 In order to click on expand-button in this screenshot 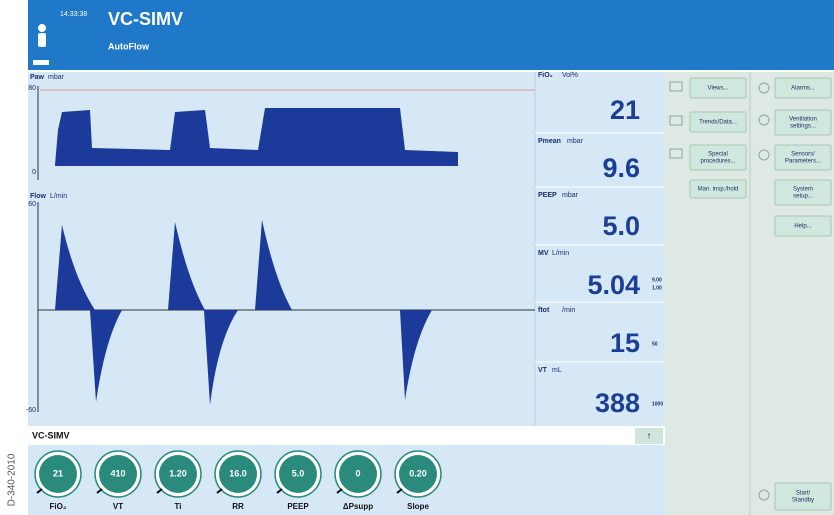, I will do `click(649, 436)`.